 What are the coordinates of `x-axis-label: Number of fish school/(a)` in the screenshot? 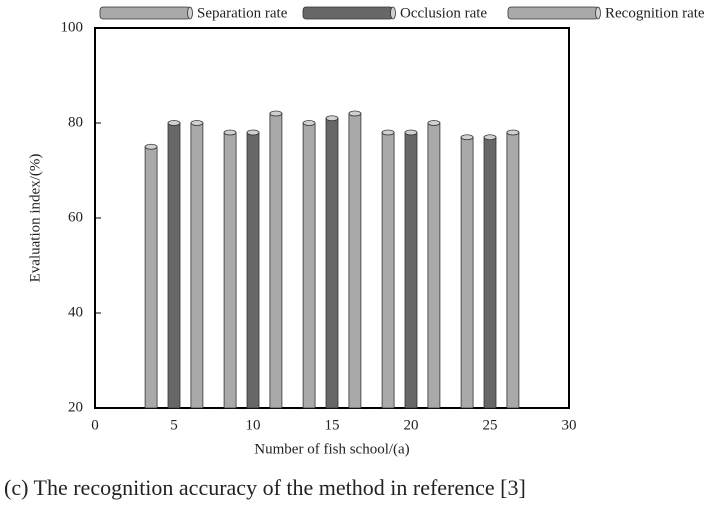 It's located at (331, 449).